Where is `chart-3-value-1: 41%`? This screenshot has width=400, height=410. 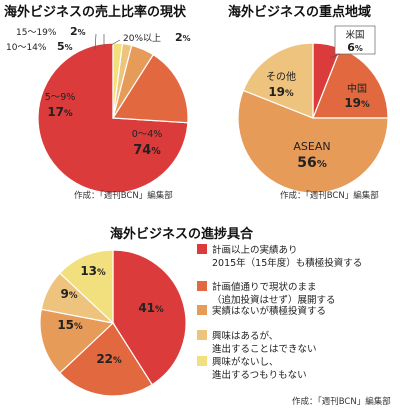 chart-3-value-1: 41% is located at coordinates (151, 308).